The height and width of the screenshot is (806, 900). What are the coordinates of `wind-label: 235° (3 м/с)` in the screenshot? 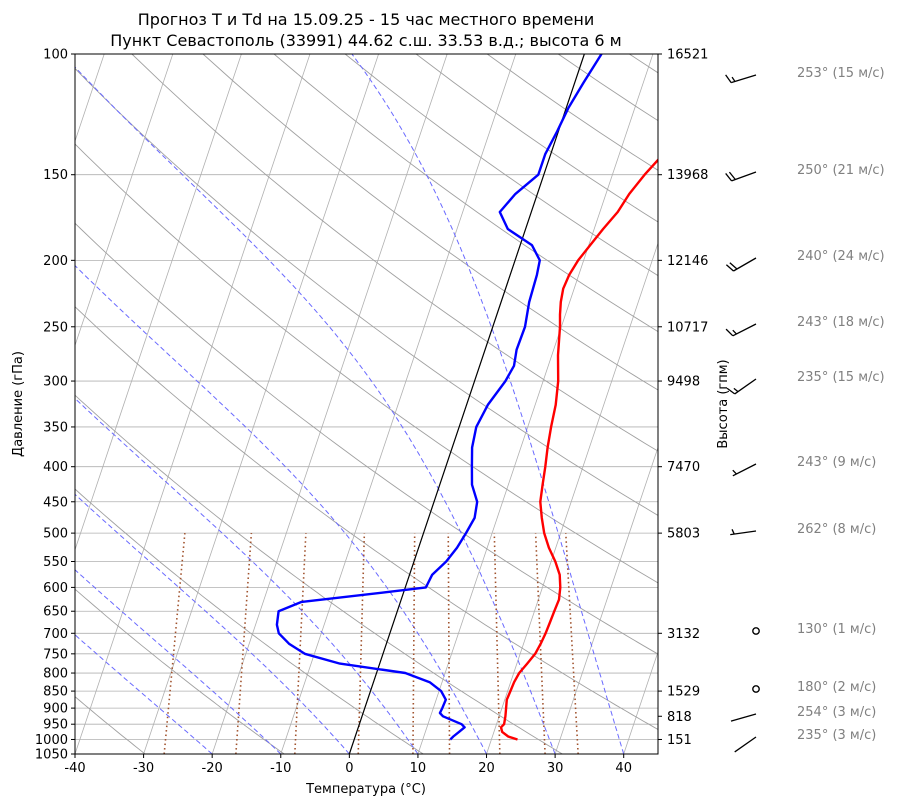 It's located at (836, 735).